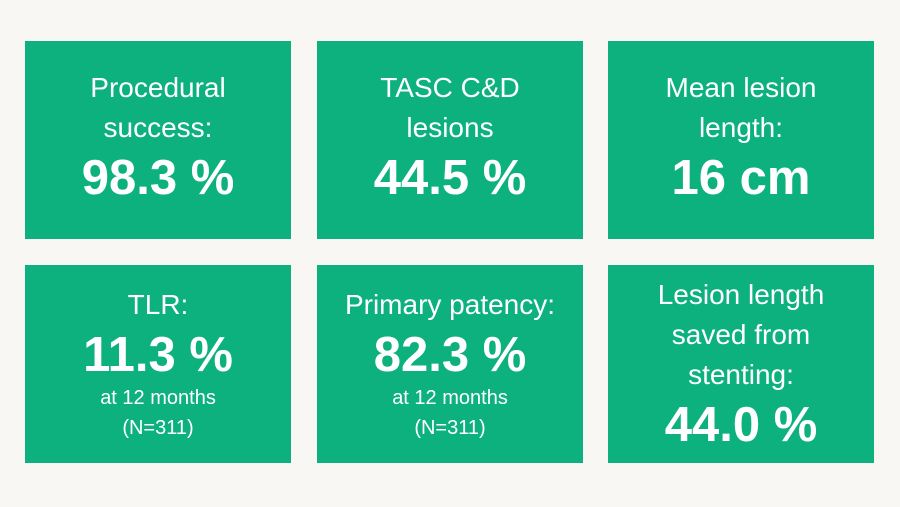 This screenshot has width=900, height=507. Describe the element at coordinates (158, 304) in the screenshot. I see `stat-label: TLR:` at that location.